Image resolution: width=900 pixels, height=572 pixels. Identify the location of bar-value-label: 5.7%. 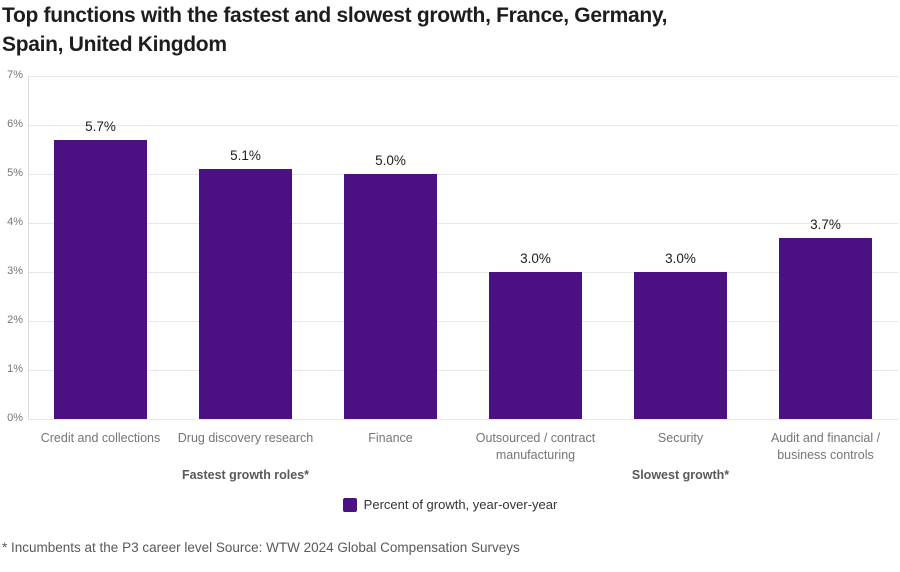
(100, 126).